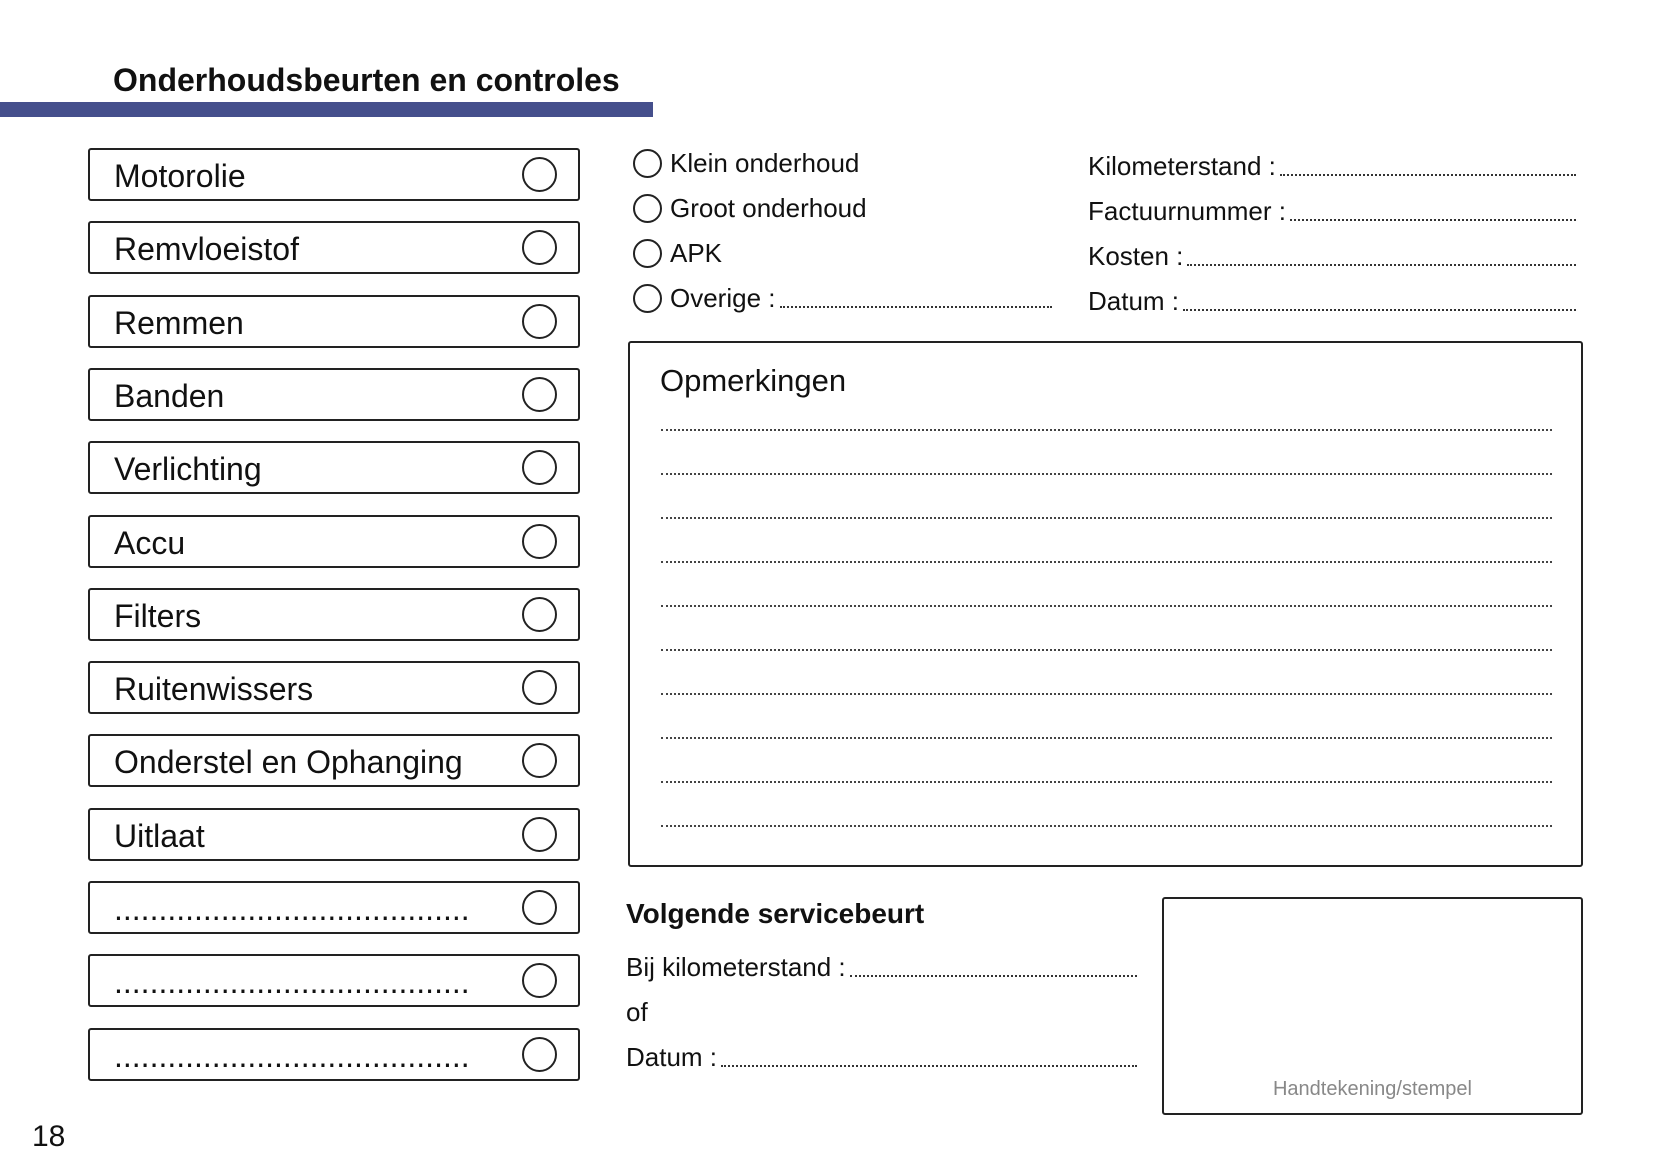 The image size is (1653, 1165). What do you see at coordinates (214, 689) in the screenshot?
I see `checklist-item-label: Ruitenwissers` at bounding box center [214, 689].